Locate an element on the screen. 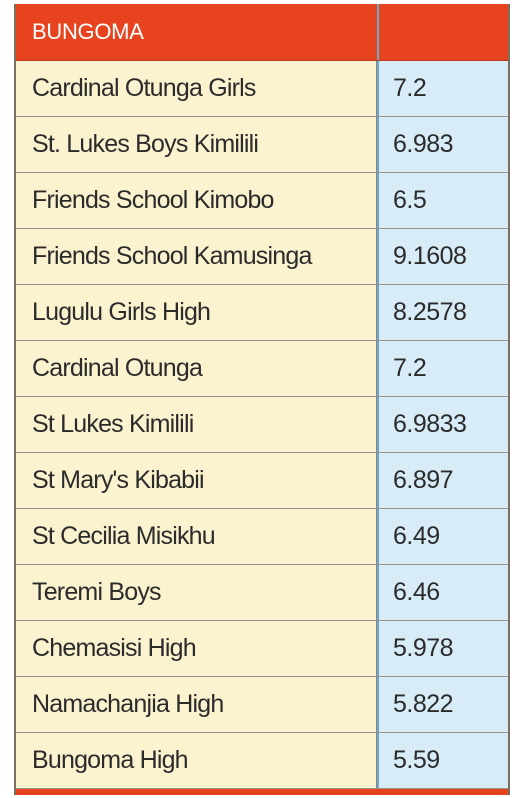 The image size is (519, 798). school-score: 8.2578 is located at coordinates (442, 312).